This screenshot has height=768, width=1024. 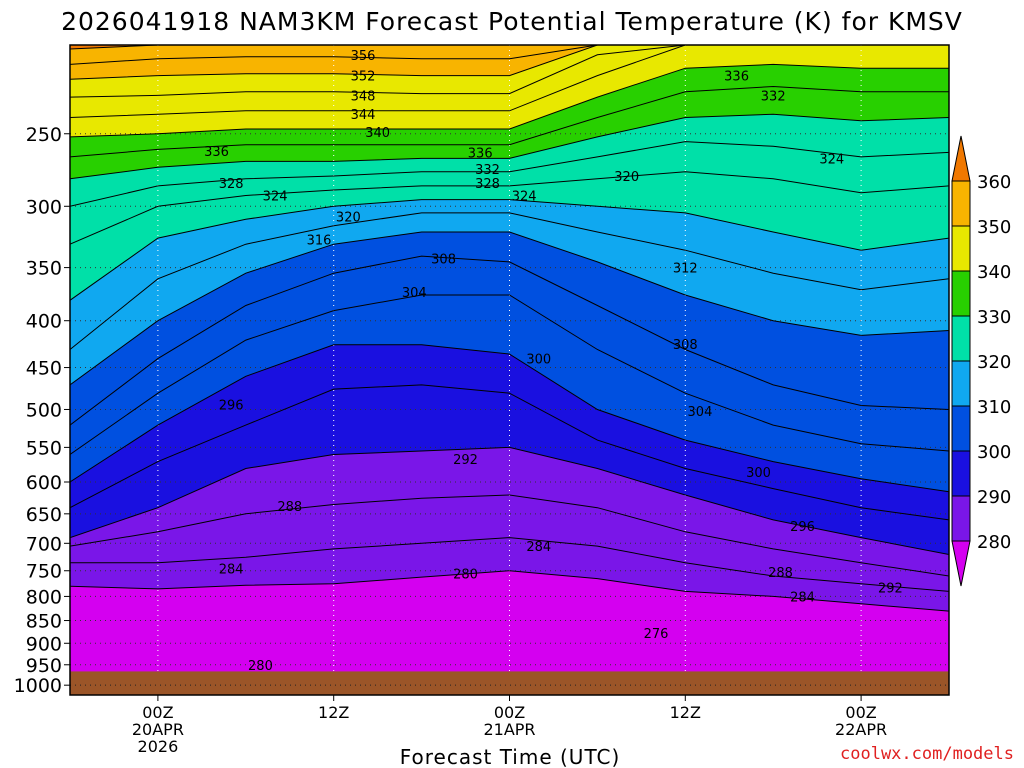 What do you see at coordinates (656, 634) in the screenshot?
I see `contour-label: 276` at bounding box center [656, 634].